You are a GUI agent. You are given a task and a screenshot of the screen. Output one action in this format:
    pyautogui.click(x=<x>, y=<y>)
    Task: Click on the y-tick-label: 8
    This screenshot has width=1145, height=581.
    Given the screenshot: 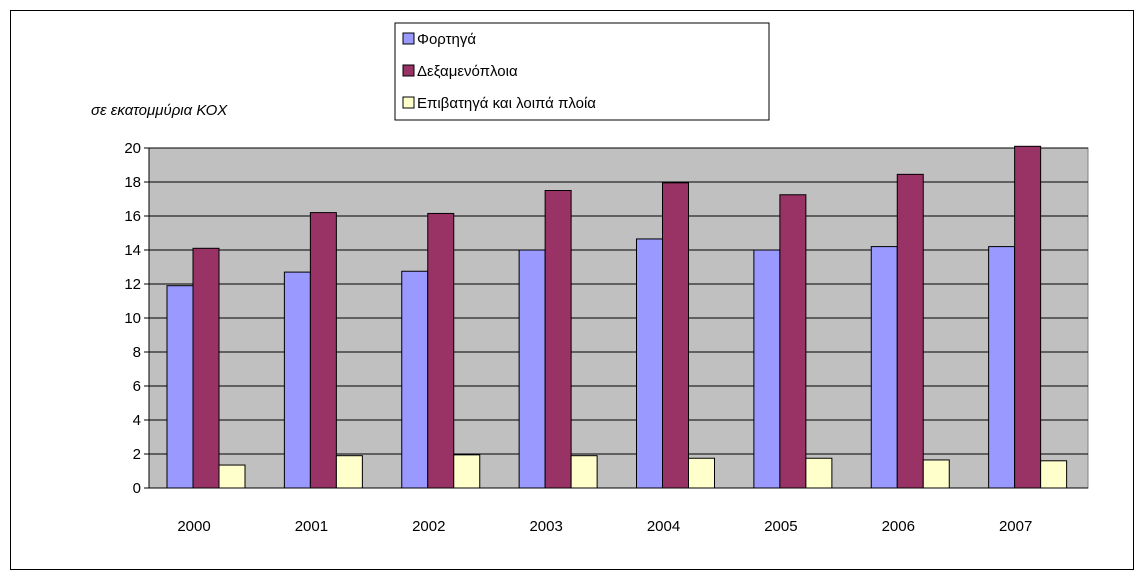 What is the action you would take?
    pyautogui.click(x=137, y=352)
    